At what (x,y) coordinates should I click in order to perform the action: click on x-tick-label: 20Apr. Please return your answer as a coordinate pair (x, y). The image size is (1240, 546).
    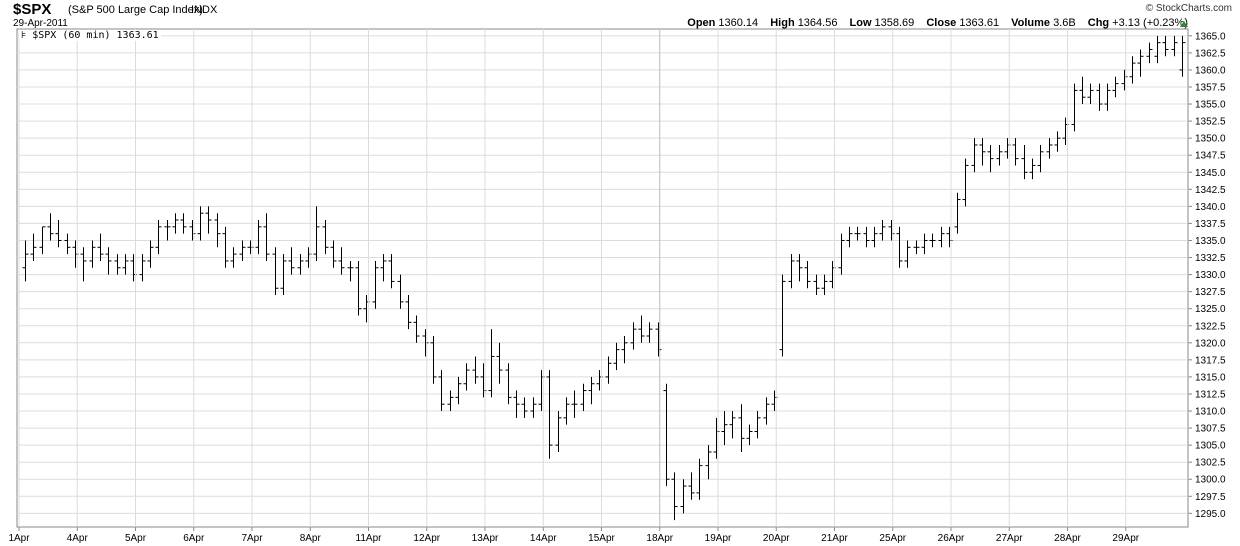
    Looking at the image, I should click on (776, 538).